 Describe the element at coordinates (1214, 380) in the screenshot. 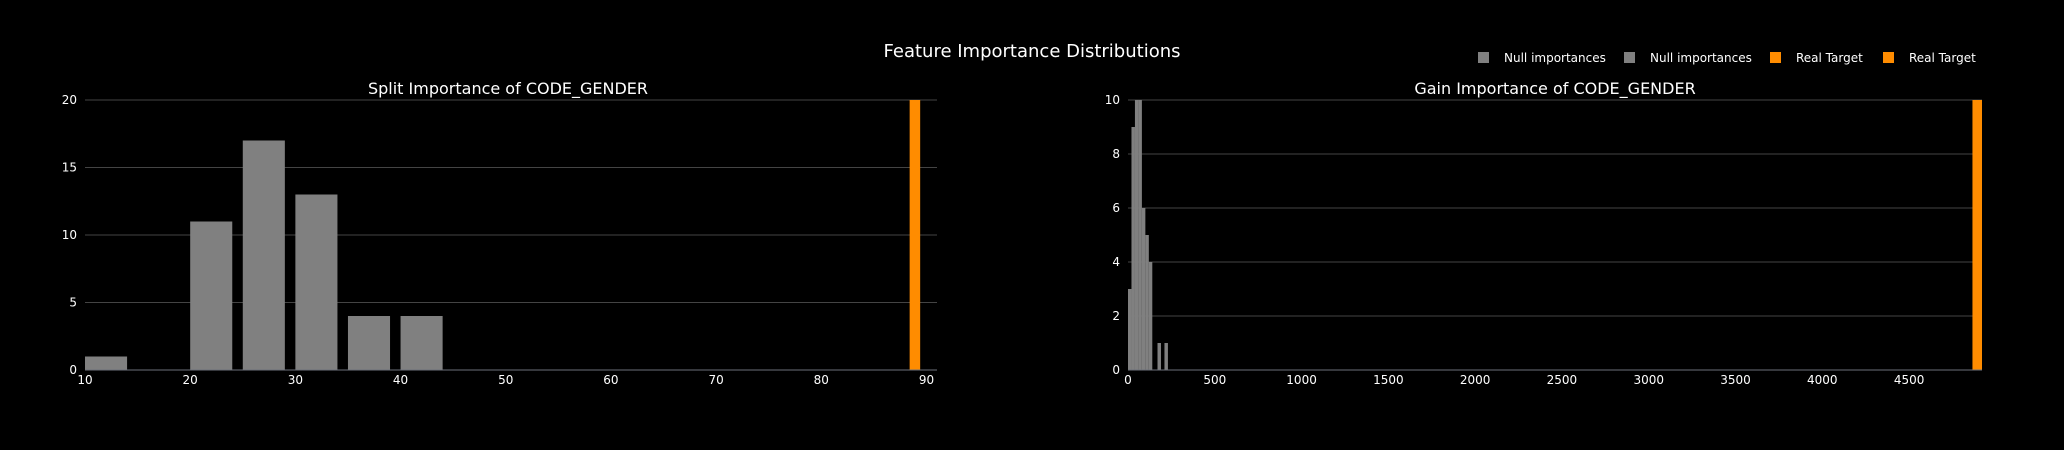

I see `x-tick-label: 500` at that location.